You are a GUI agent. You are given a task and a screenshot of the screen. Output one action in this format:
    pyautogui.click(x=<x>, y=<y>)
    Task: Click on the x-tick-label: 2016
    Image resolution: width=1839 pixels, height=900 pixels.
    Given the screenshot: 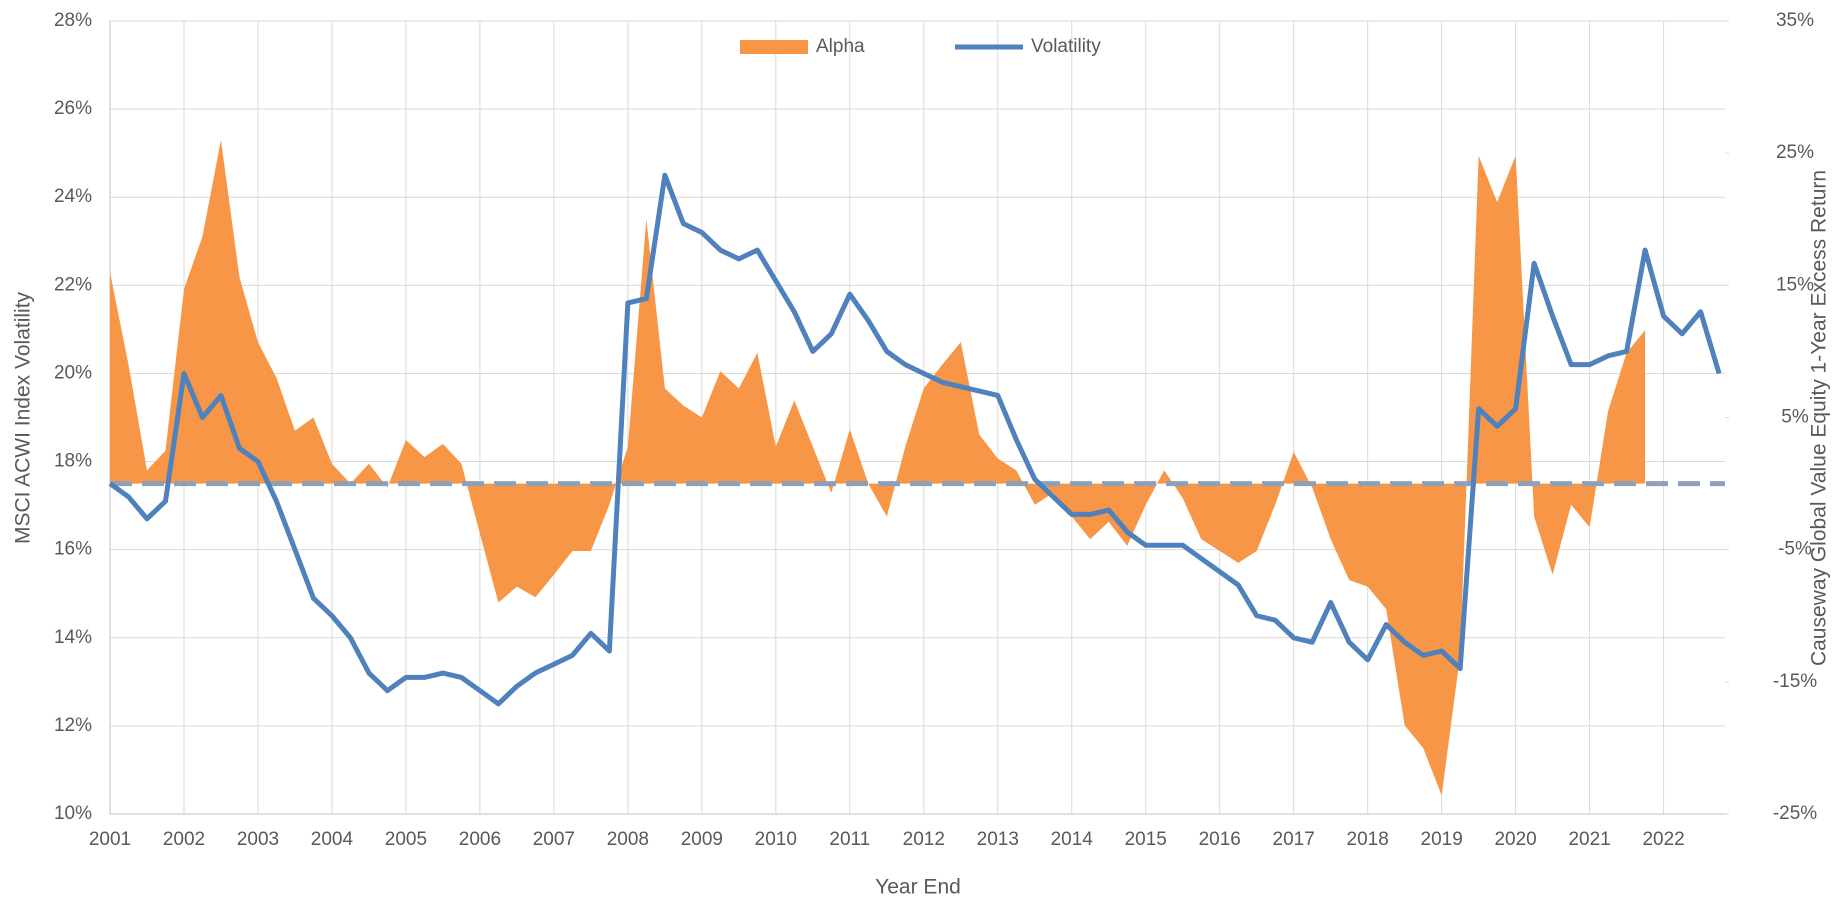 What is the action you would take?
    pyautogui.click(x=1220, y=839)
    